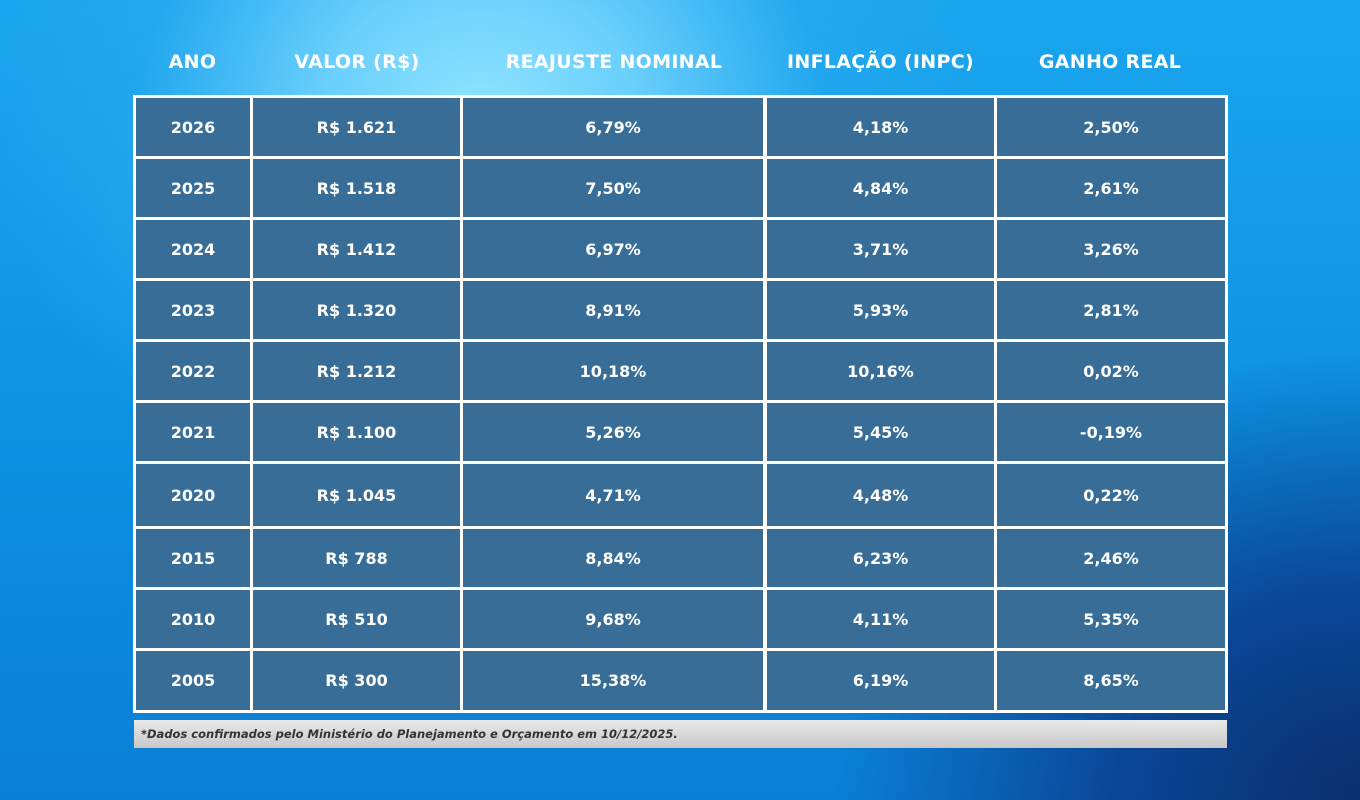 Image resolution: width=1360 pixels, height=800 pixels. What do you see at coordinates (1111, 127) in the screenshot?
I see `cell-ganho-real: 2,50%` at bounding box center [1111, 127].